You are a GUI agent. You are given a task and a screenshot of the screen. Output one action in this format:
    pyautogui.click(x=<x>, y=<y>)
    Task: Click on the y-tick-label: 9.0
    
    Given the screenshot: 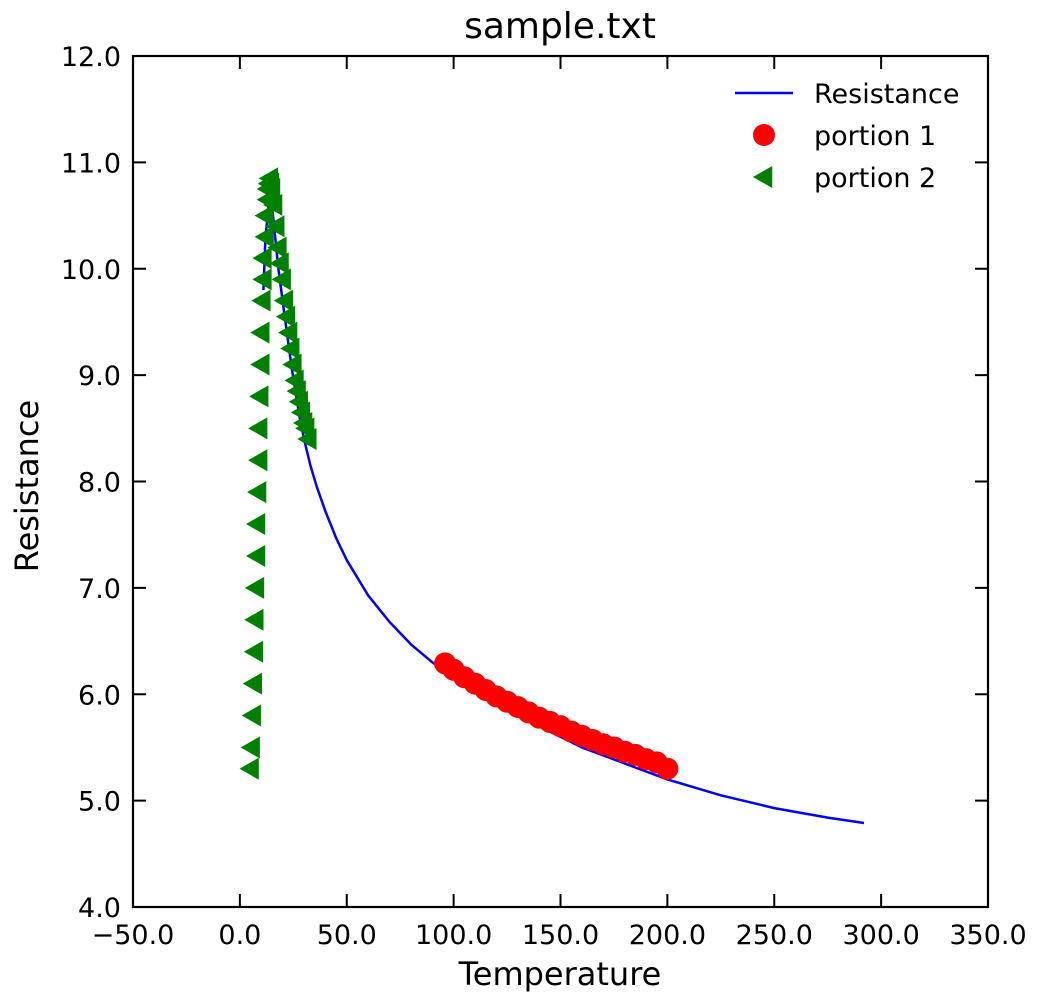 What is the action you would take?
    pyautogui.click(x=99, y=376)
    